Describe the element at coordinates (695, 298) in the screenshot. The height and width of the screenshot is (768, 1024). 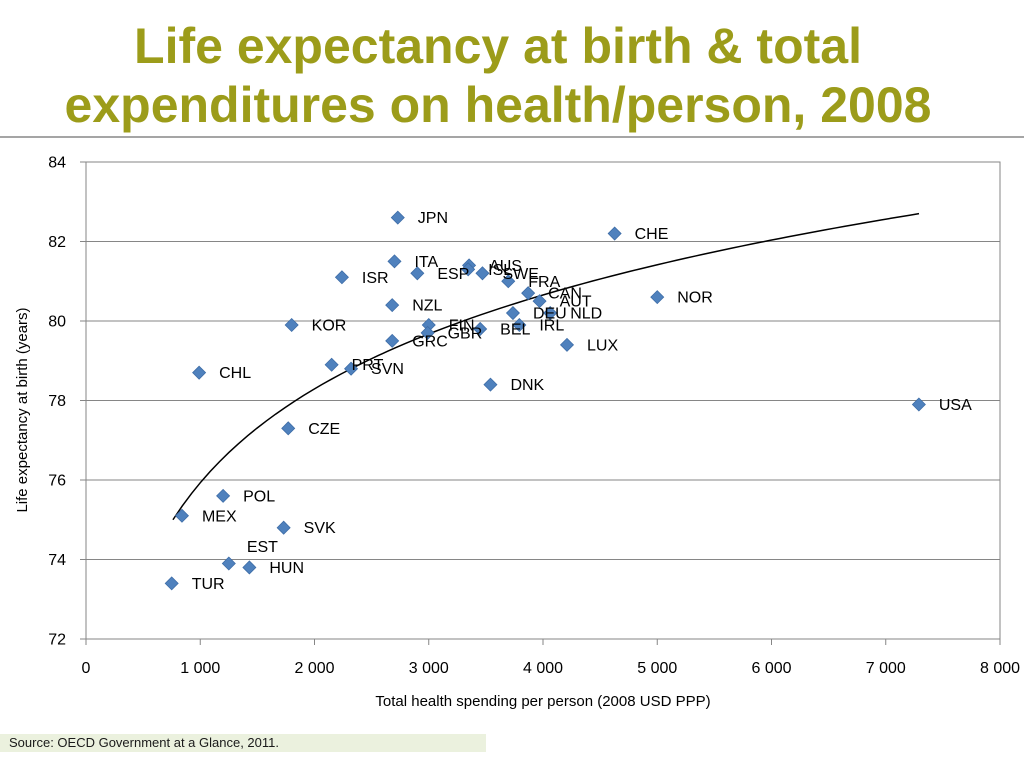
I see `data-label-nor: NOR` at that location.